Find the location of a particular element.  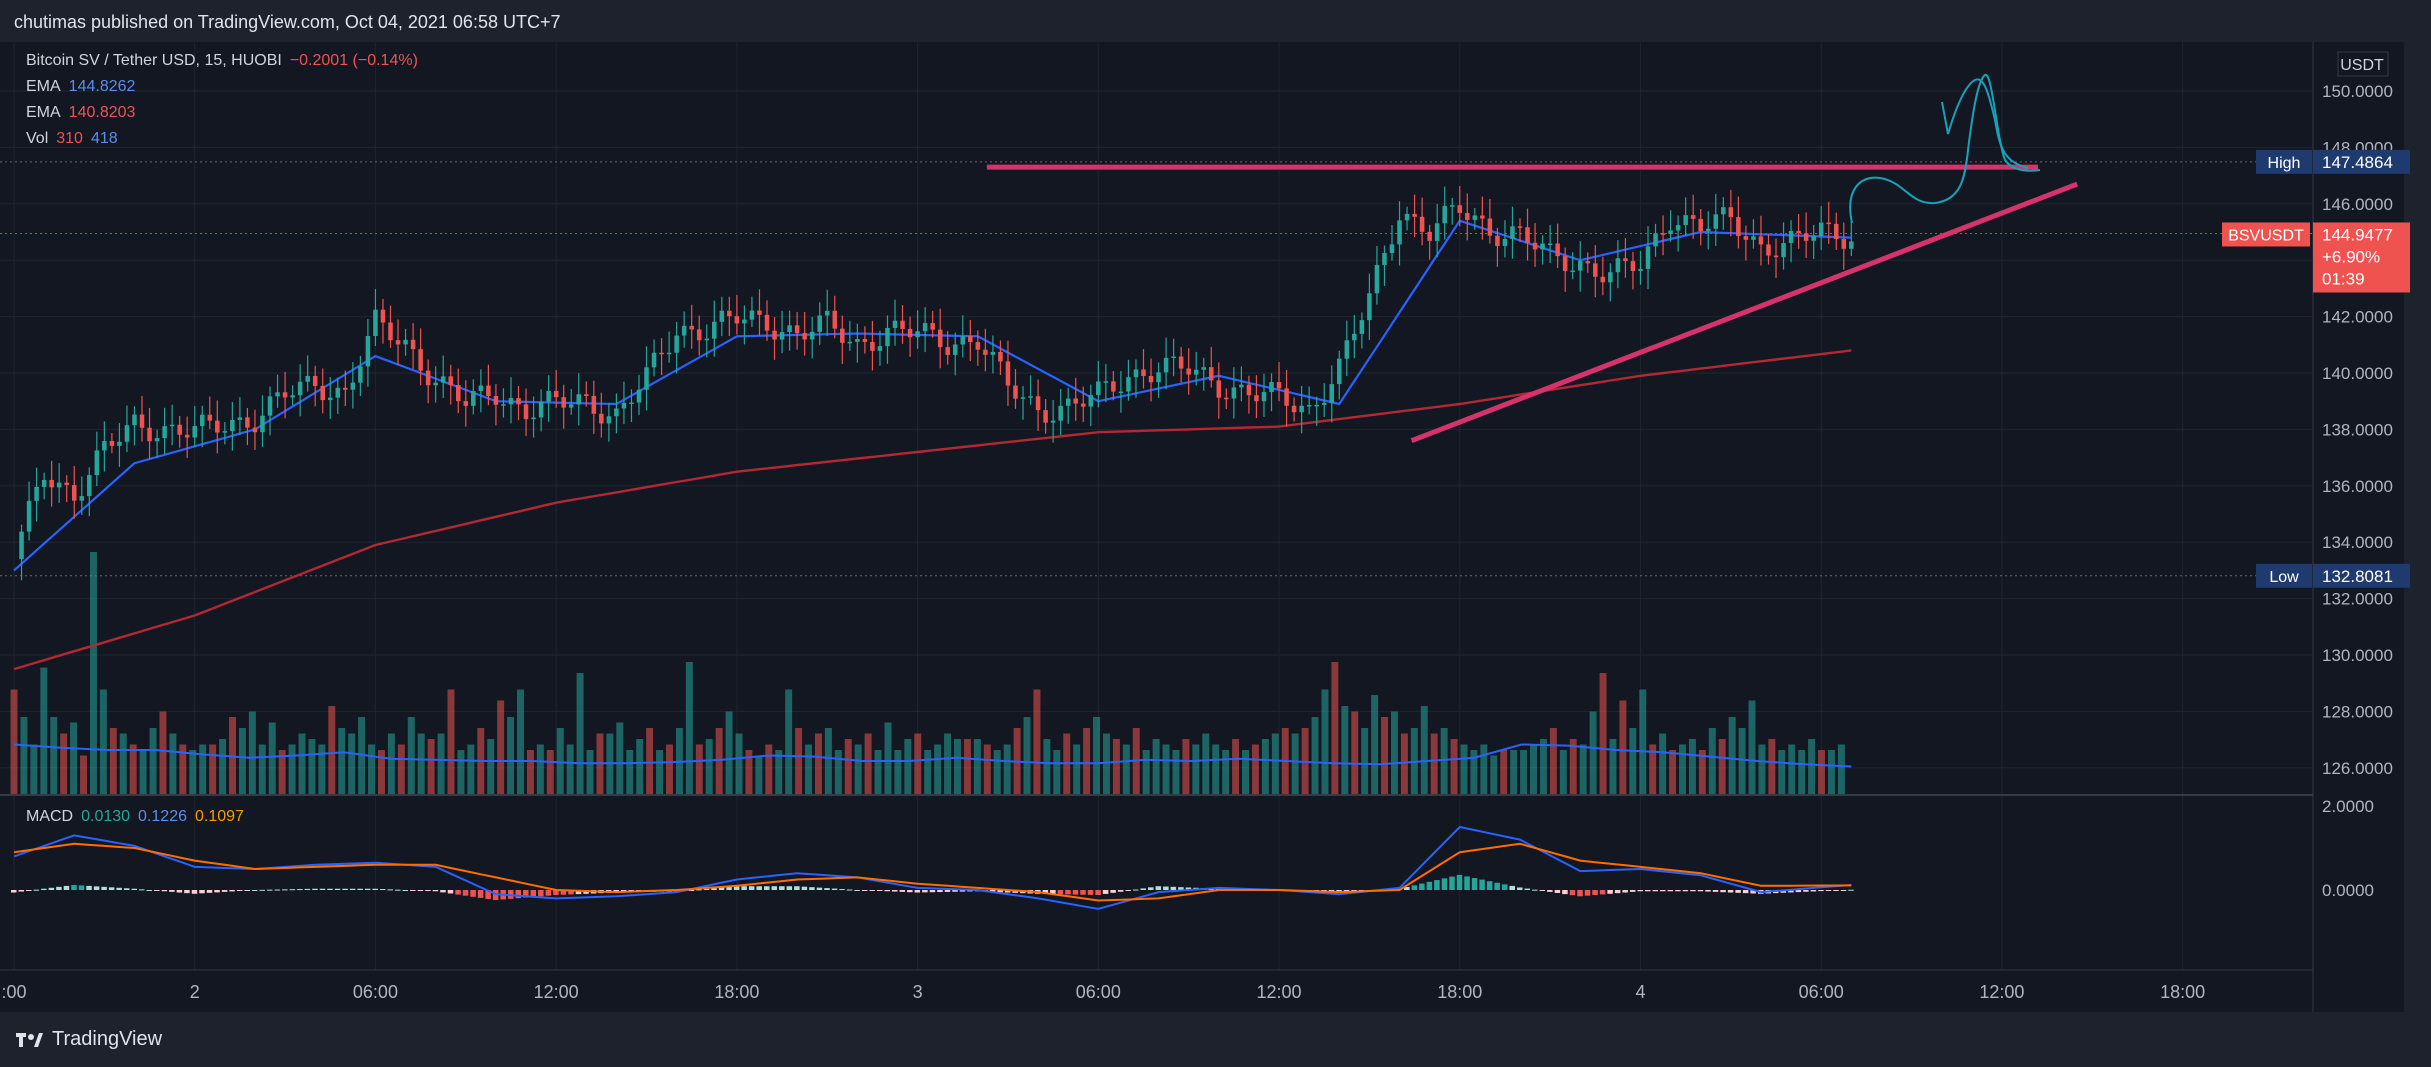

freehand-sketch is located at coordinates (1945, 148).